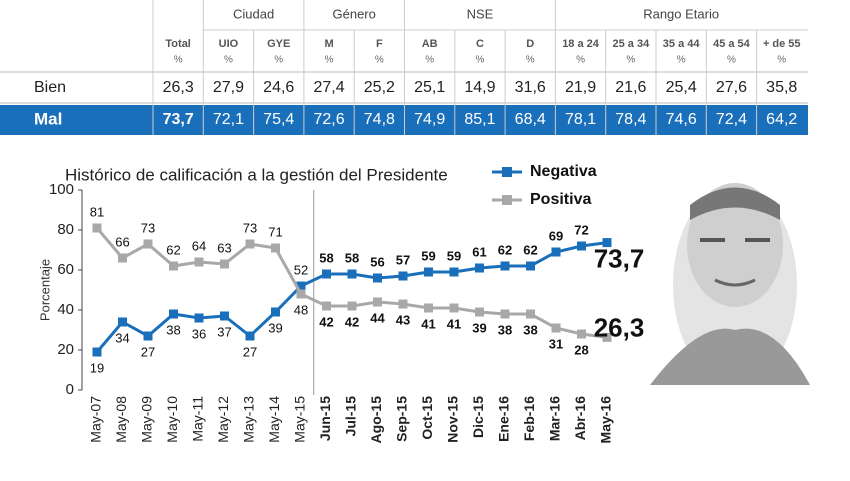 This screenshot has height=481, width=850. I want to click on data-label: 57, so click(403, 259).